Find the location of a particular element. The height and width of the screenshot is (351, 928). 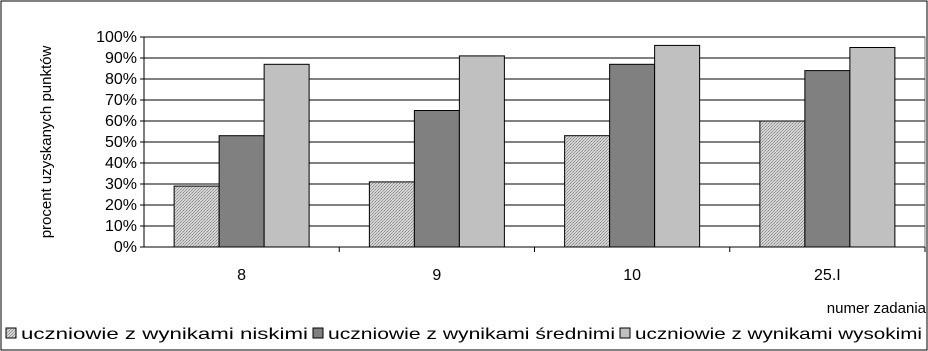

y-tick-label: 30% is located at coordinates (121, 184).